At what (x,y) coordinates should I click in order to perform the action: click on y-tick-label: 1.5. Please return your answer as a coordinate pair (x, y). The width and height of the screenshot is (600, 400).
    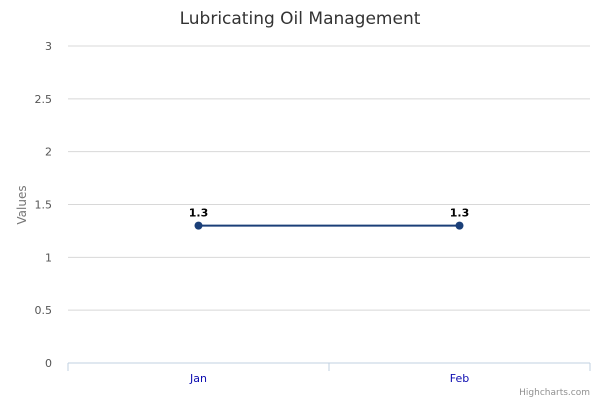
    Looking at the image, I should click on (44, 205).